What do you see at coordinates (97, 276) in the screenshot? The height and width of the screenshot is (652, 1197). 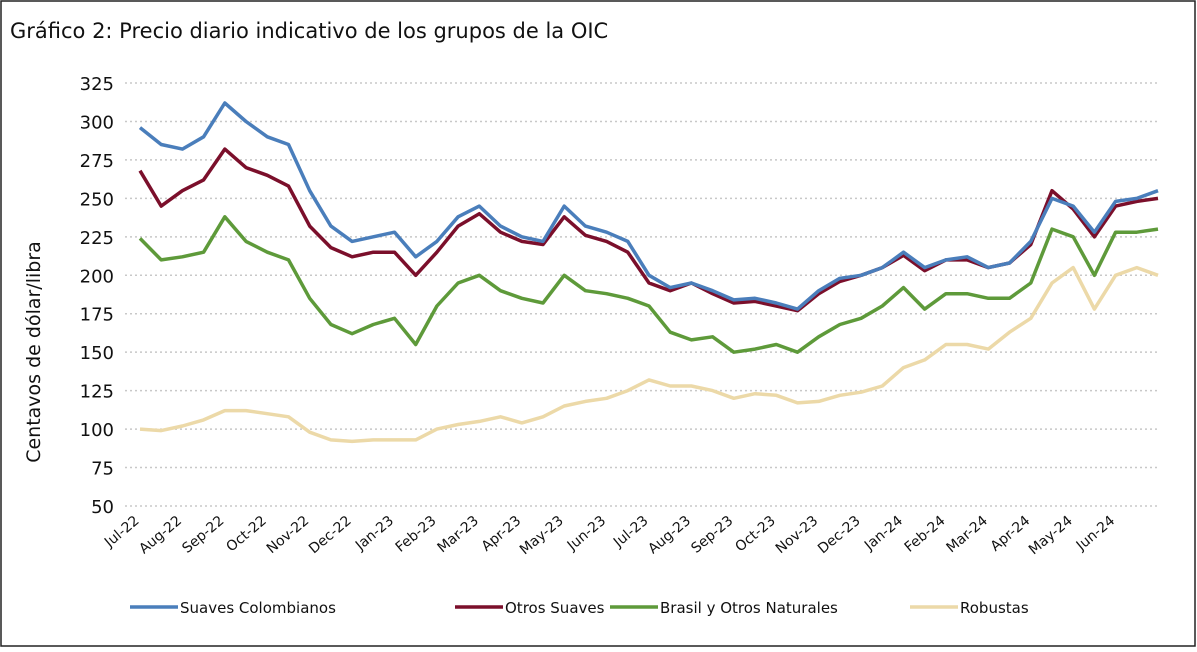 I see `y-tick-label: 200` at bounding box center [97, 276].